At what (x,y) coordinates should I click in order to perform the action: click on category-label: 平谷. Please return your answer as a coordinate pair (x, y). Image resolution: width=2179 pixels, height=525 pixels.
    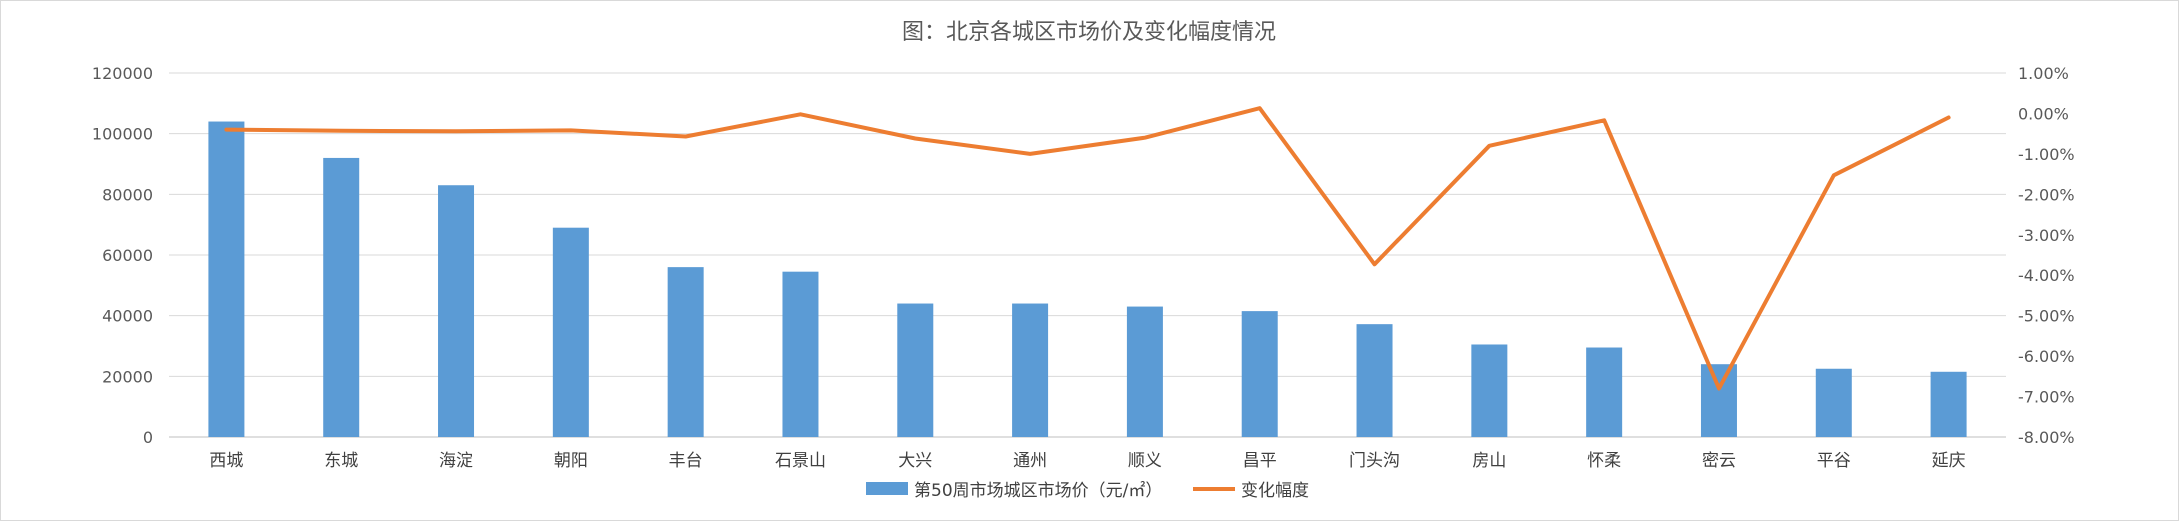
    Looking at the image, I should click on (1834, 461).